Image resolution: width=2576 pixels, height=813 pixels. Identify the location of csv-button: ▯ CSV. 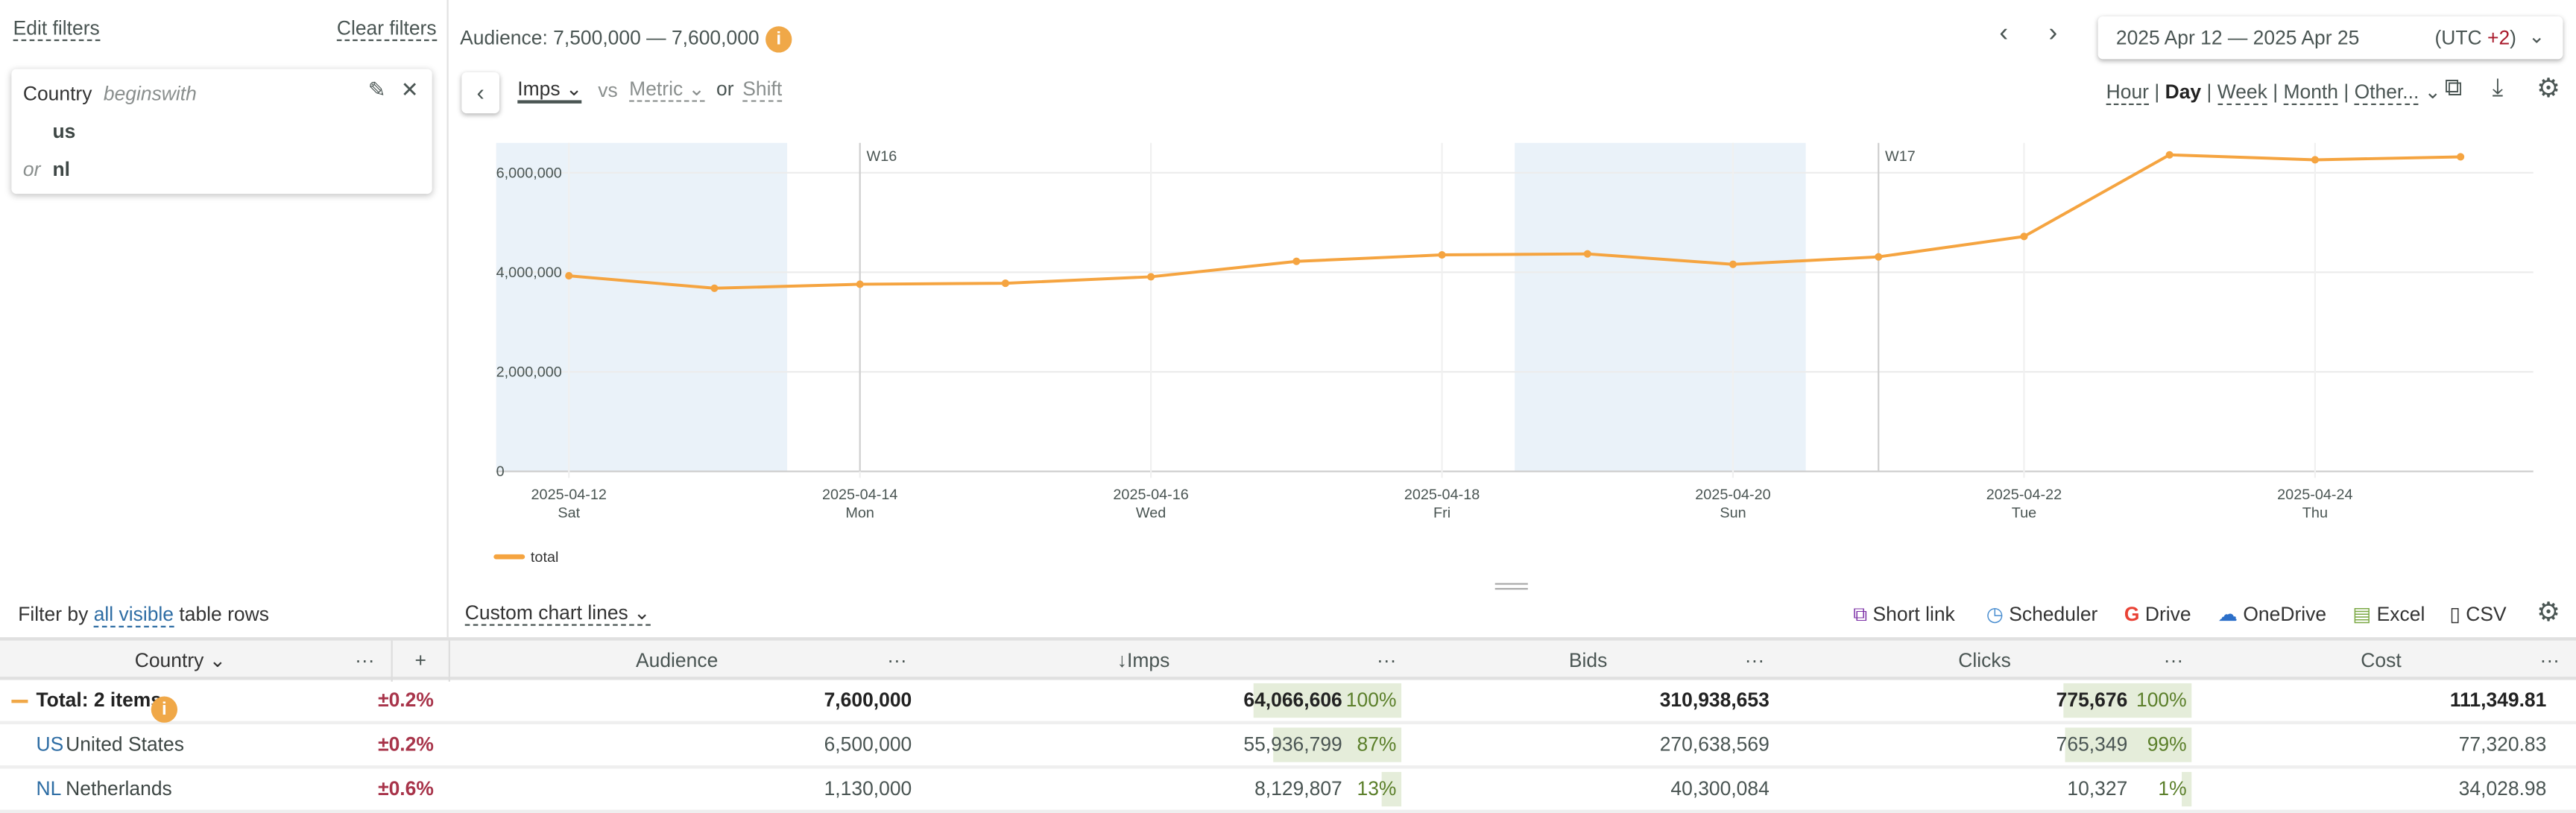
(2478, 614).